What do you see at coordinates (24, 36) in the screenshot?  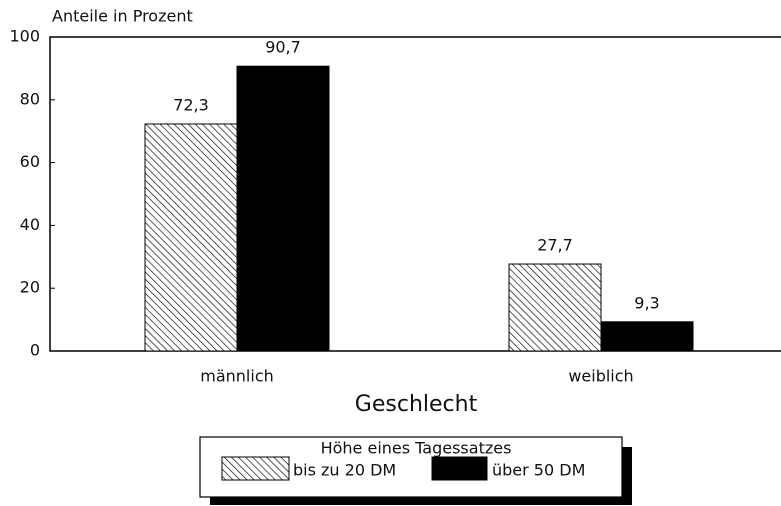 I see `y-tick-label: 100` at bounding box center [24, 36].